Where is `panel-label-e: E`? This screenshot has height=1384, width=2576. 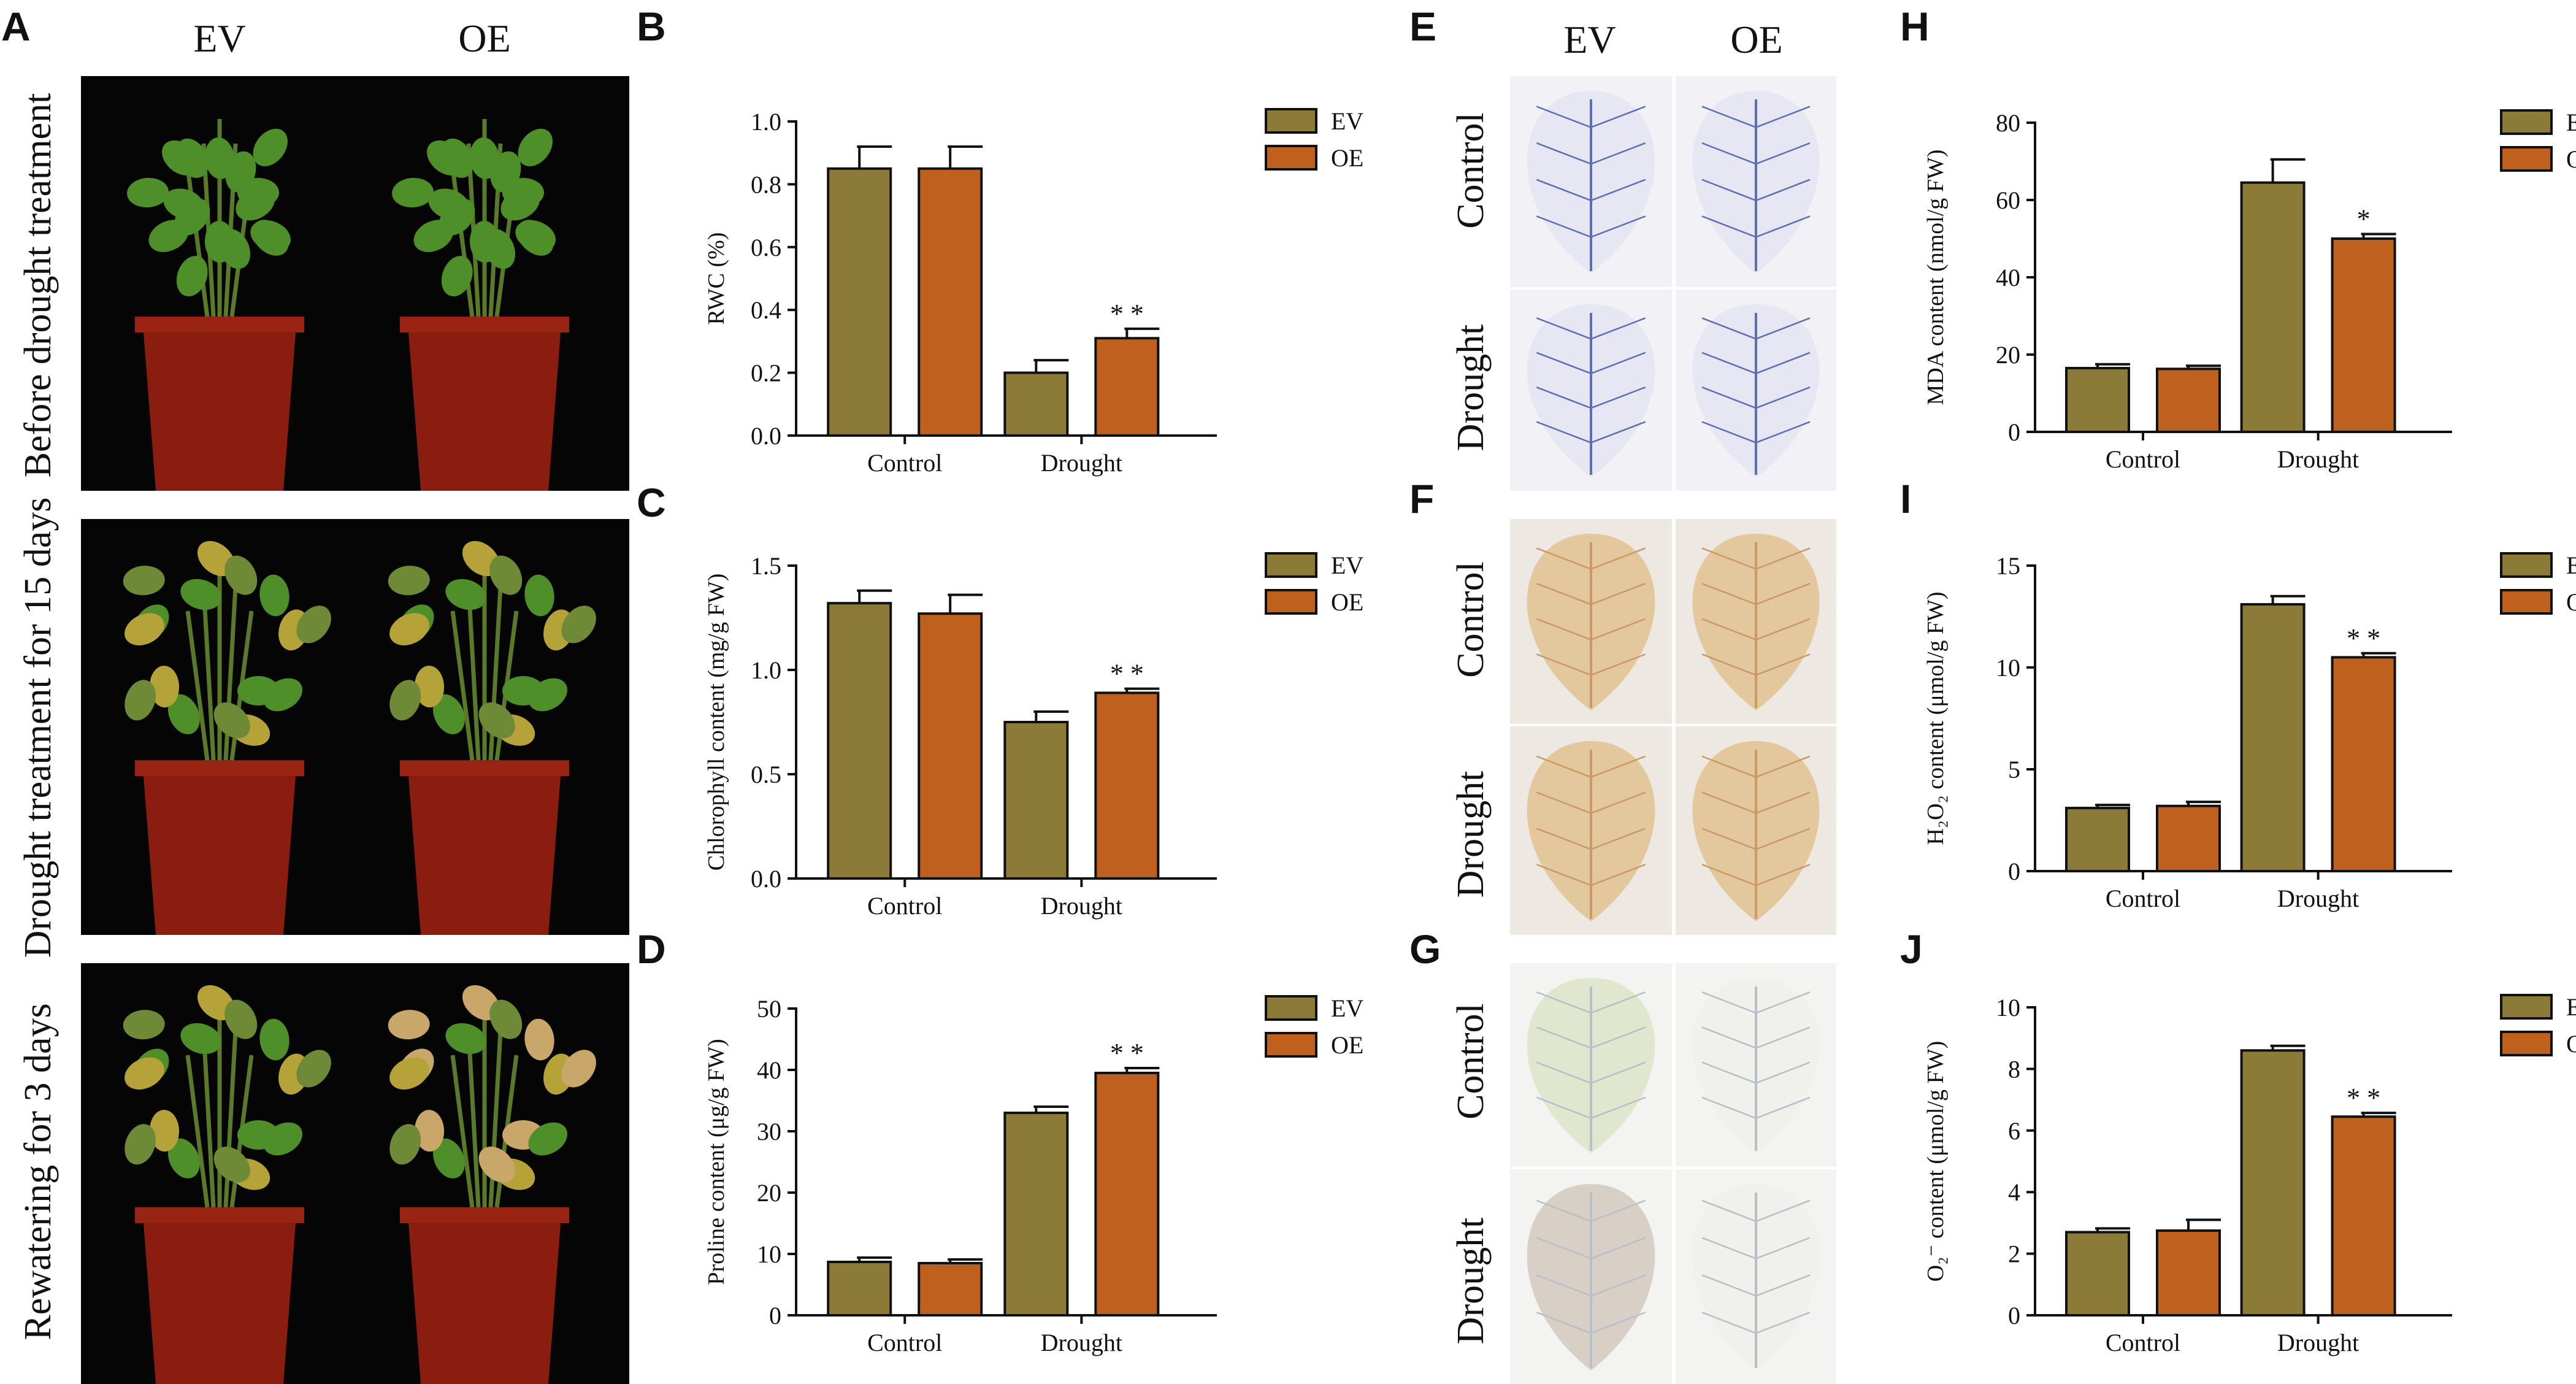
panel-label-e: E is located at coordinates (1422, 26).